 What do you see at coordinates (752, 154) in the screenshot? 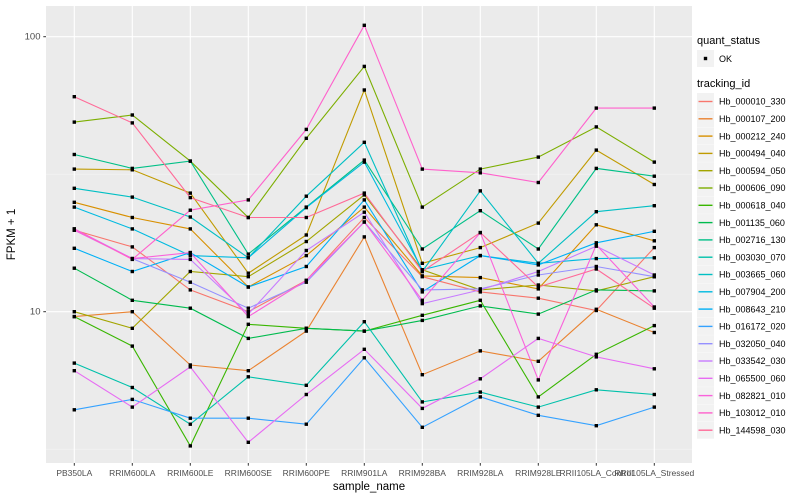
I see `legend-label-tracking-id: Hb_000494_040` at bounding box center [752, 154].